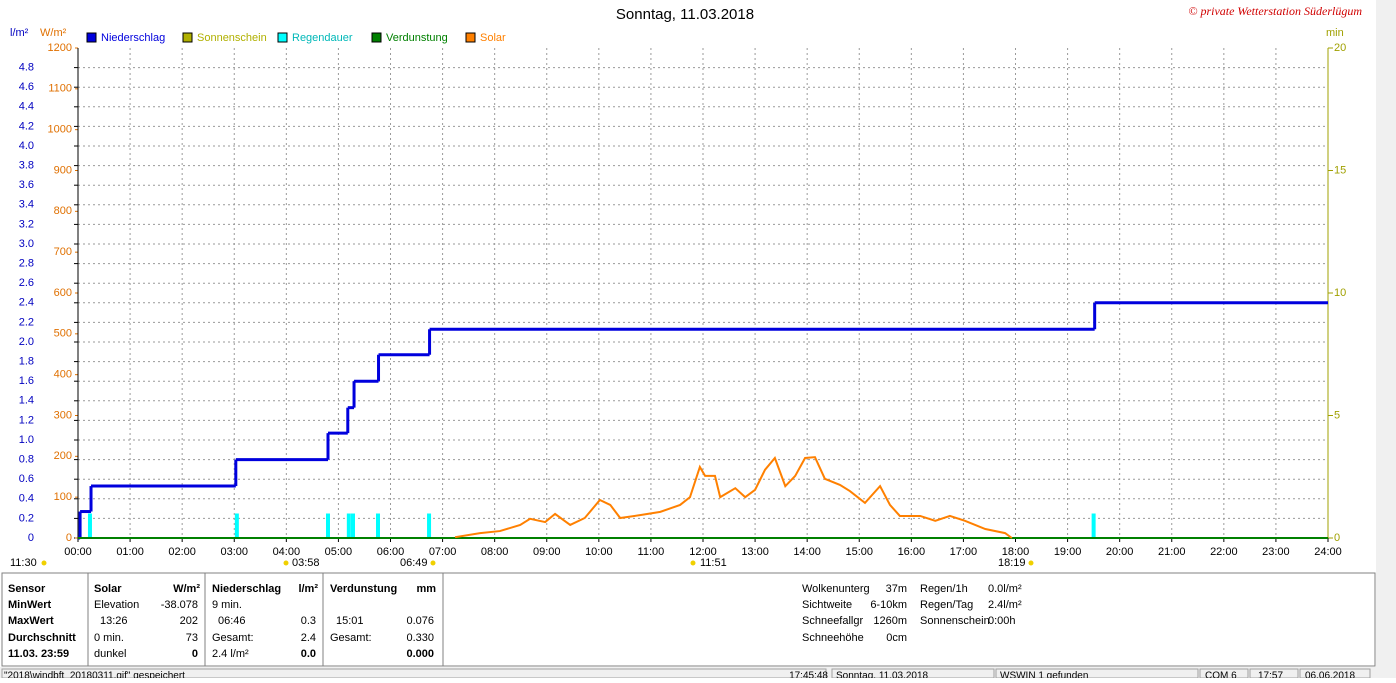  Describe the element at coordinates (912, 552) in the screenshot. I see `x-tick-label: 16:00` at that location.